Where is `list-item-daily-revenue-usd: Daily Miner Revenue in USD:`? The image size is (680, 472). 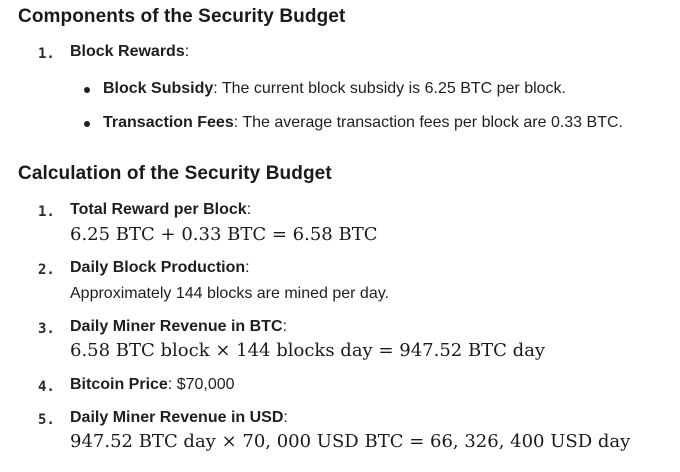
list-item-daily-revenue-usd: Daily Miner Revenue in USD: is located at coordinates (179, 418).